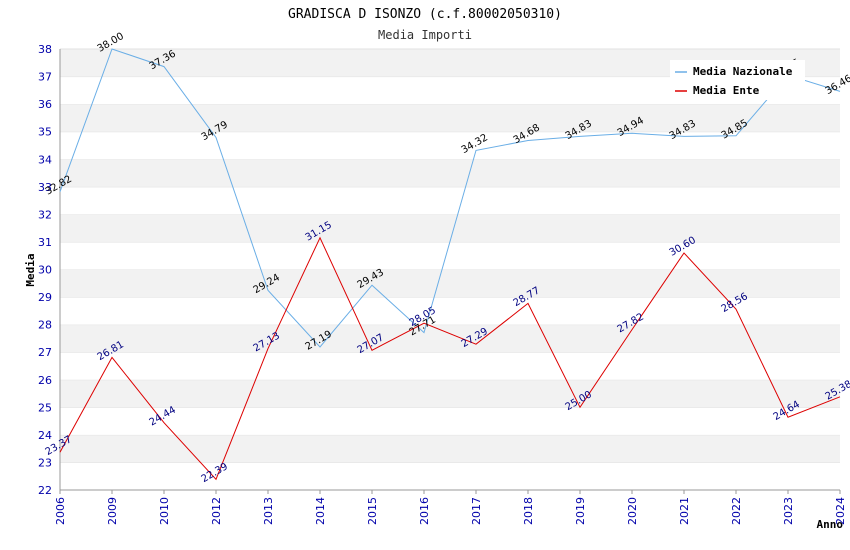  What do you see at coordinates (830, 524) in the screenshot?
I see `x-axis-label: Anno` at bounding box center [830, 524].